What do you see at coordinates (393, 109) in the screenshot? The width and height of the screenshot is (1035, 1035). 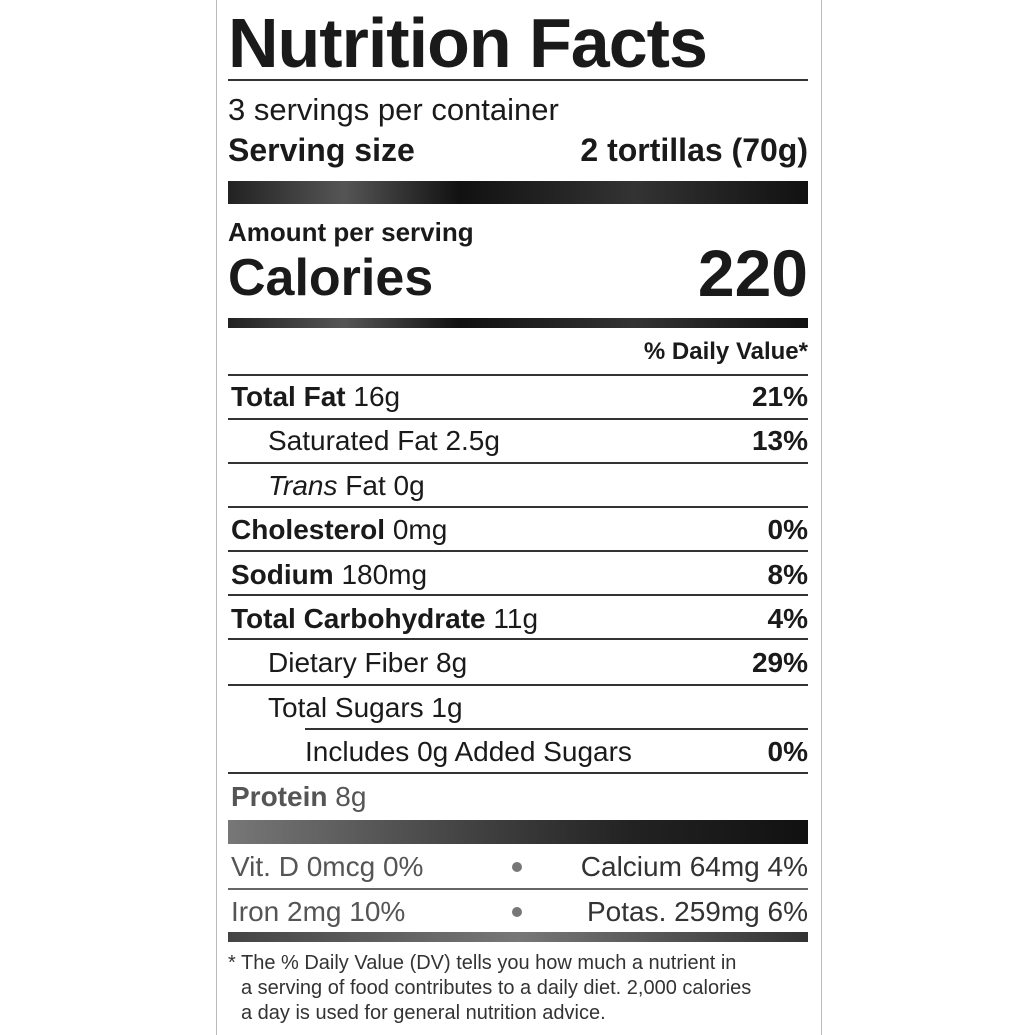 I see `servings-per-container: 3 servings per container` at bounding box center [393, 109].